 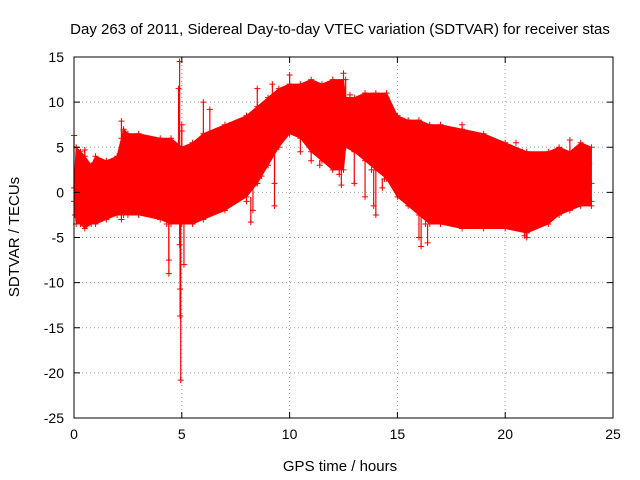 What do you see at coordinates (54, 283) in the screenshot?
I see `y-tick-label: -10` at bounding box center [54, 283].